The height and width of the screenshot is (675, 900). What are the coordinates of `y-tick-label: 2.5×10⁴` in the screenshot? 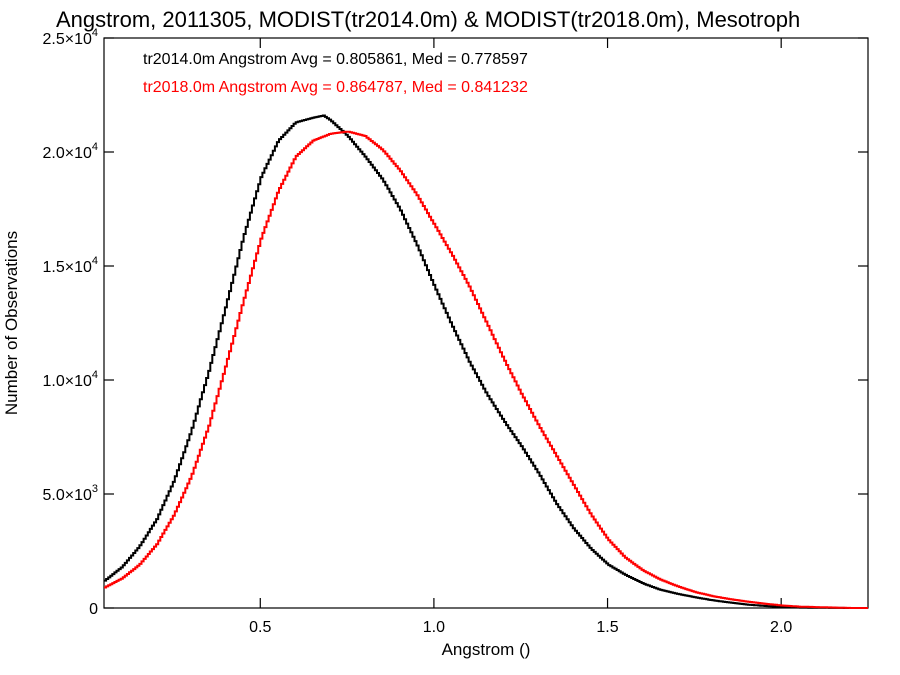 It's located at (70, 37).